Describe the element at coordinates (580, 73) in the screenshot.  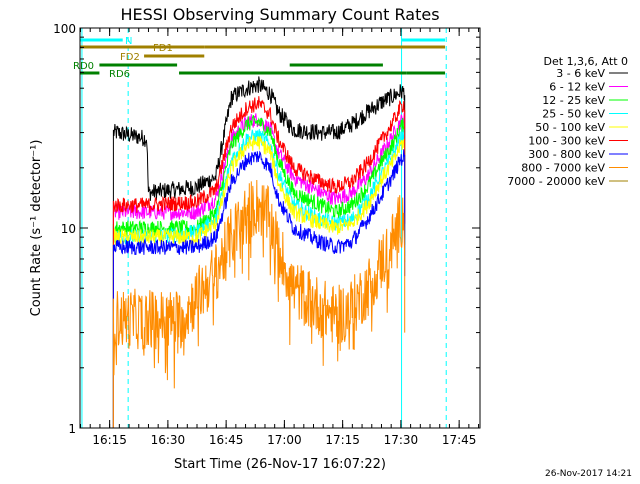
I see `legend-entry-label: 3 - 6 keV` at that location.